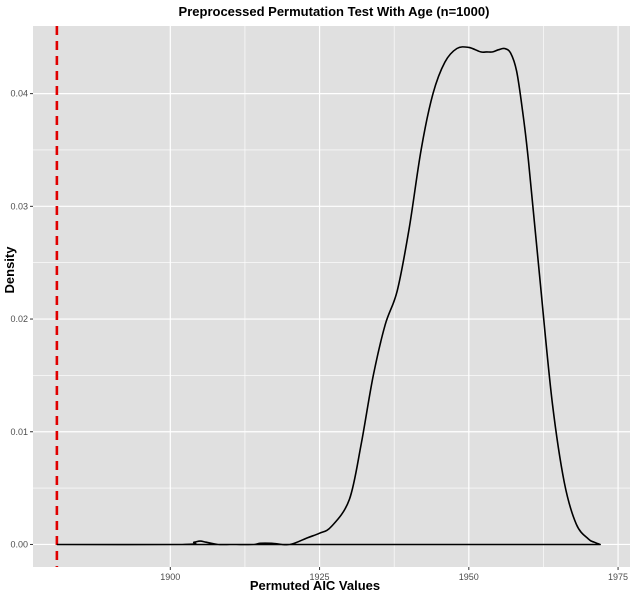 This screenshot has width=636, height=595. I want to click on y-tick-label: 0.00, so click(19, 544).